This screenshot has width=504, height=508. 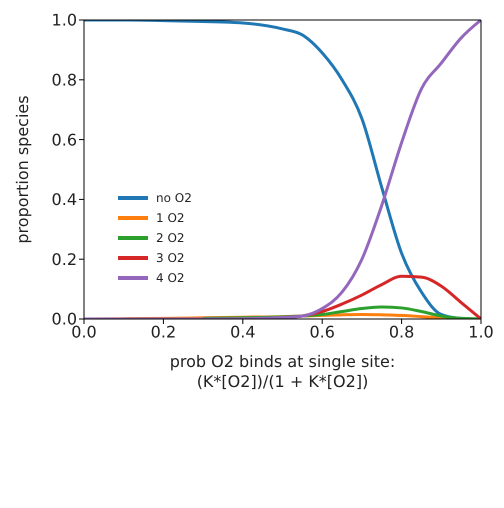 What do you see at coordinates (64, 80) in the screenshot?
I see `y-tick-label: 0.8` at bounding box center [64, 80].